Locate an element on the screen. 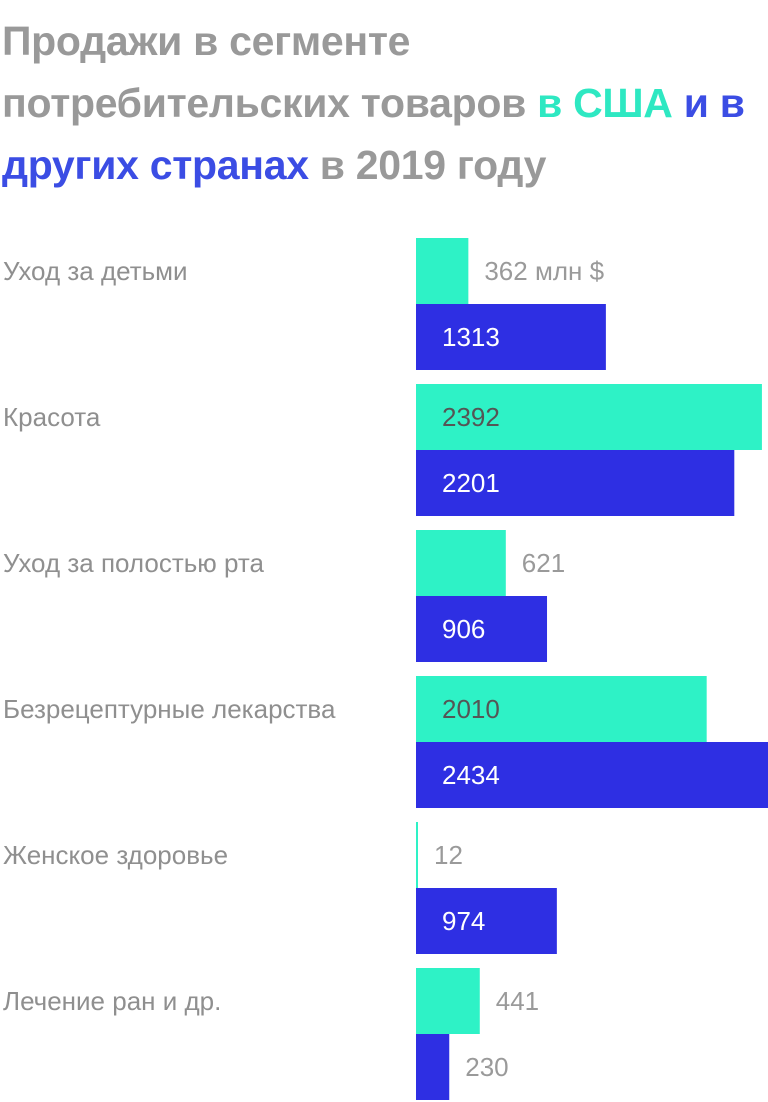 Image resolution: width=768 pixels, height=1102 pixels. category-label: Красота is located at coordinates (52, 417).